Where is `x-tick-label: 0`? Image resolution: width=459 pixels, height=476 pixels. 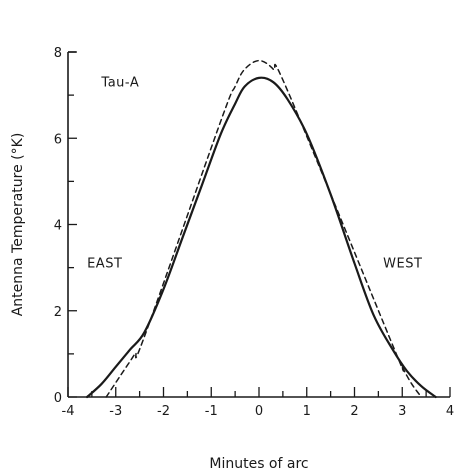 x-tick-label: 0 is located at coordinates (259, 411).